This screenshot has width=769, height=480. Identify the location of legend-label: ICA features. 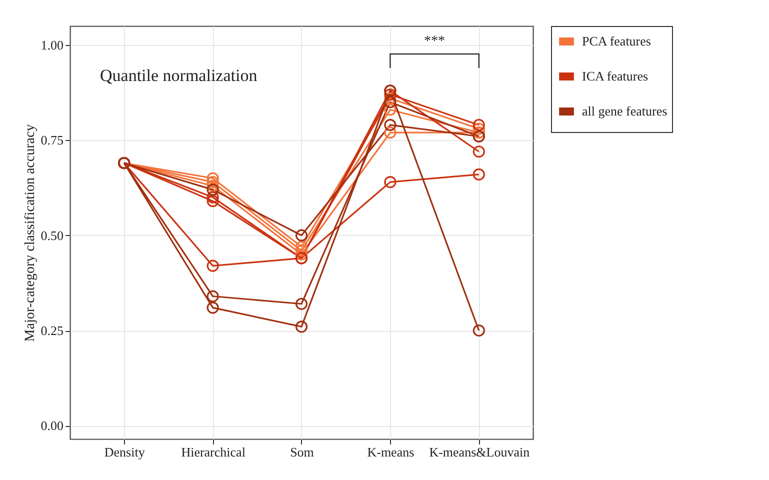
(615, 76).